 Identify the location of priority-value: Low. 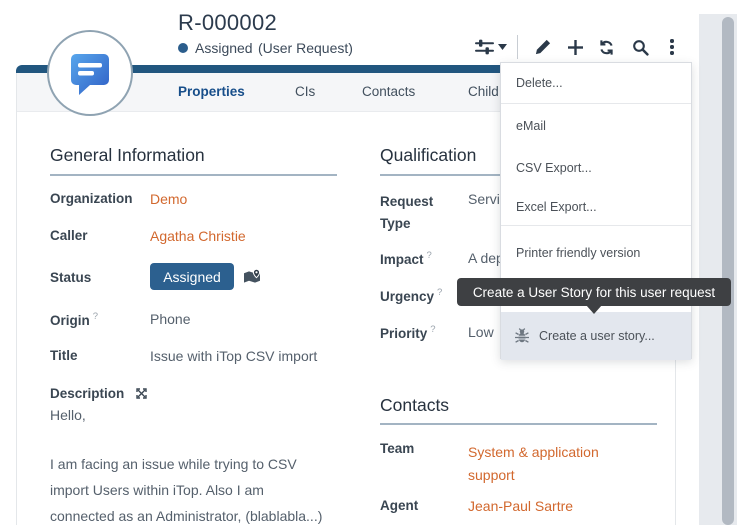
(481, 332).